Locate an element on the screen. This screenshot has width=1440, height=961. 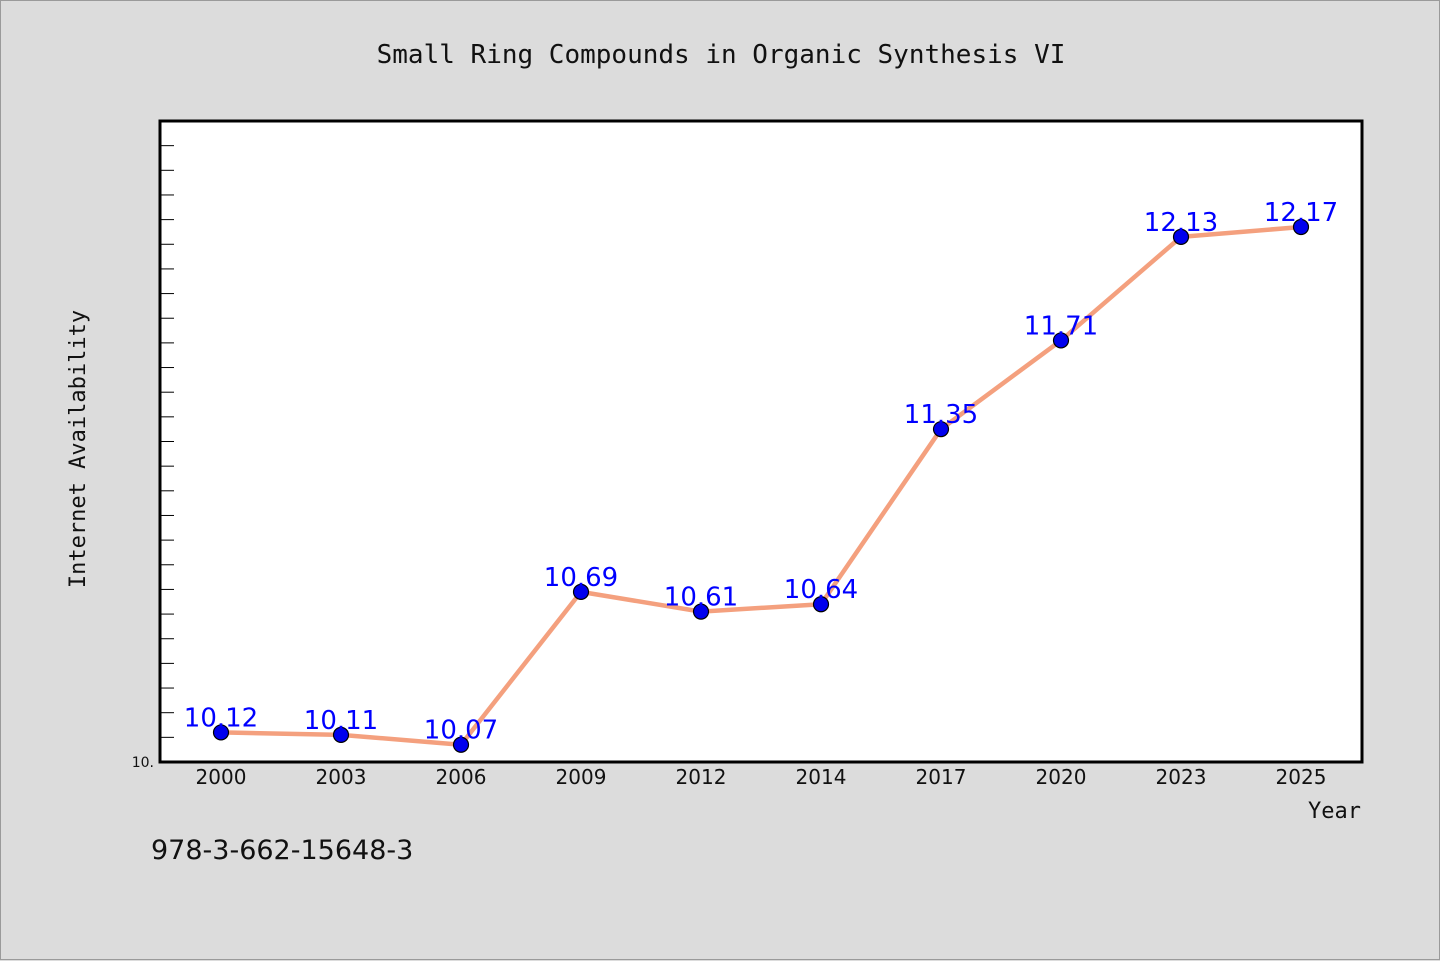
data-label: 10.61 is located at coordinates (701, 598).